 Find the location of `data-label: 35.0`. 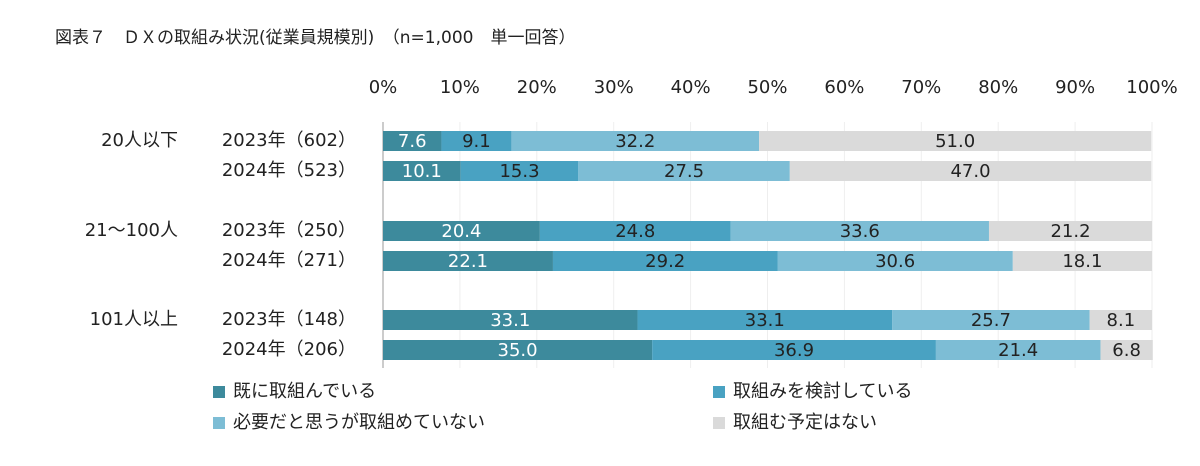

data-label: 35.0 is located at coordinates (518, 350).